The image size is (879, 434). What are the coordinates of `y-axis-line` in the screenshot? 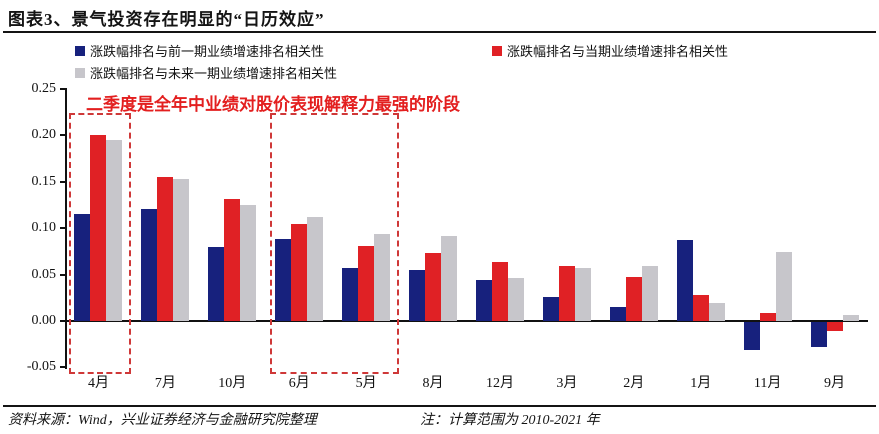 It's located at (66, 228).